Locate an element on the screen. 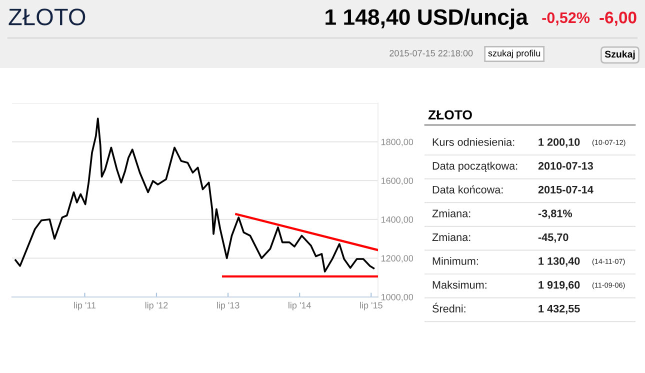 Image resolution: width=645 pixels, height=373 pixels. text: -45,70 is located at coordinates (553, 238).